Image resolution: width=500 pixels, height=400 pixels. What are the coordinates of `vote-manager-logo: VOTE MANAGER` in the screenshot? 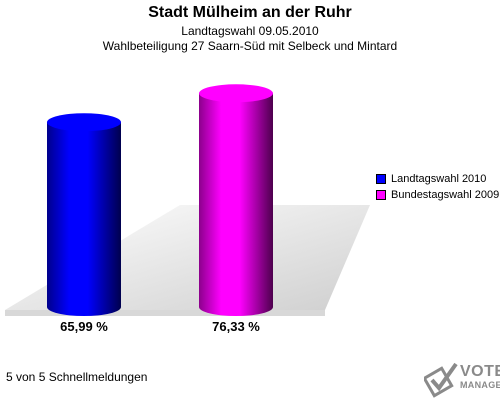 It's located at (462, 378).